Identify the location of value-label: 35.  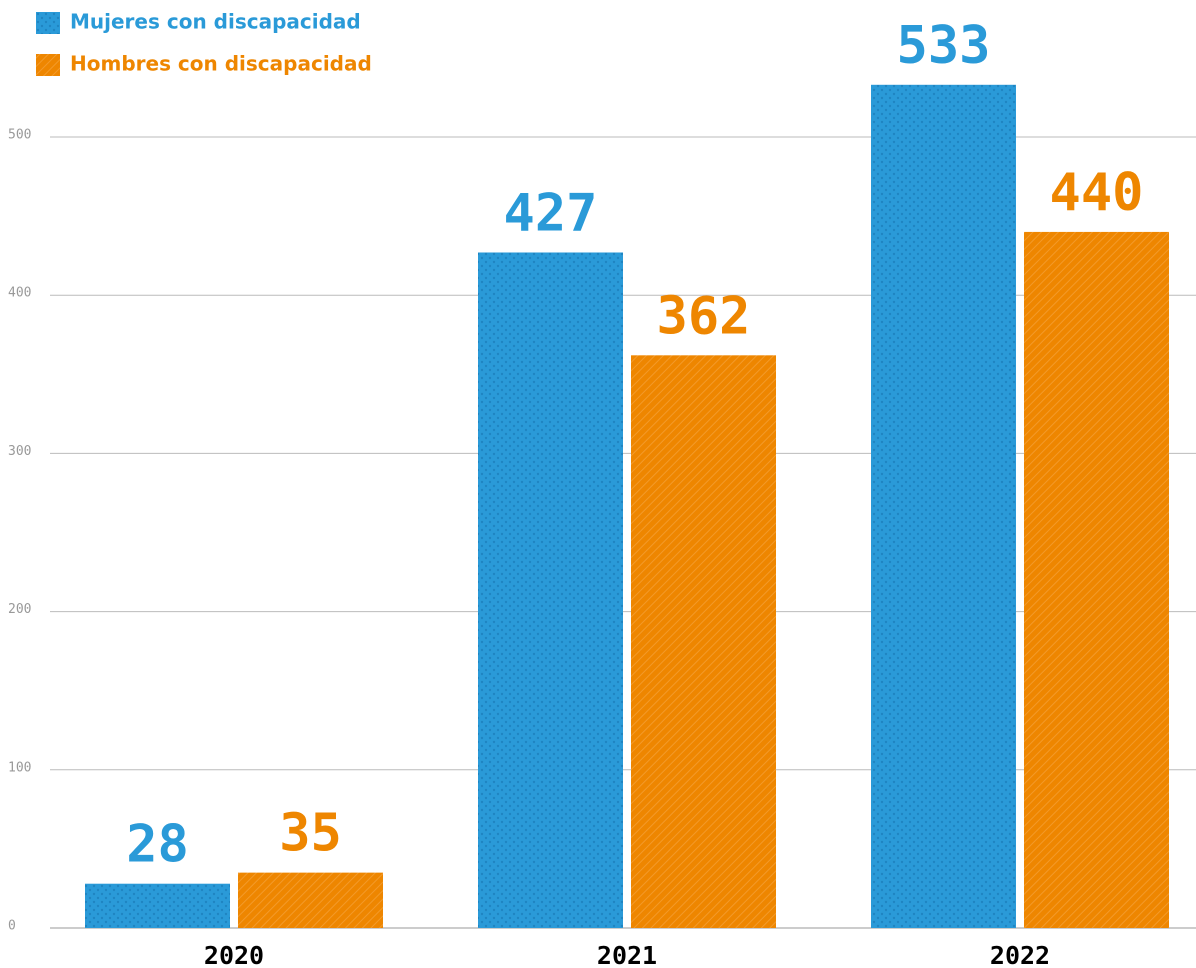
(310, 834).